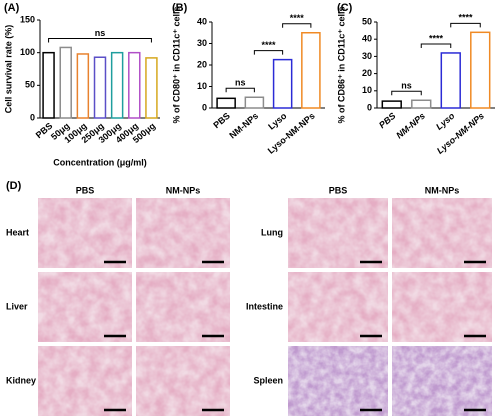 The width and height of the screenshot is (500, 420). I want to click on y-axis-label: Cell survival rate (%), so click(8, 69).